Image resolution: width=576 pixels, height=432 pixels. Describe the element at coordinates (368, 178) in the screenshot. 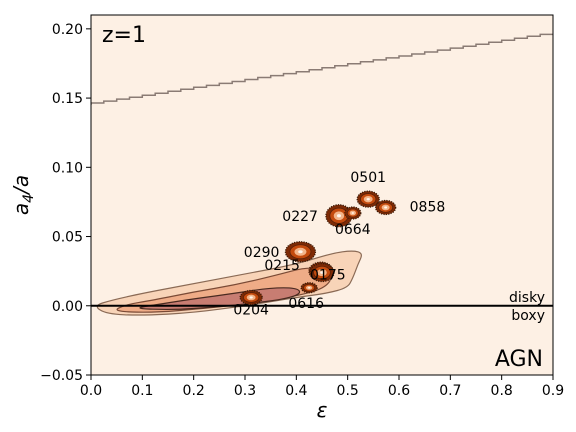

I see `object-label-0501: 0501` at that location.